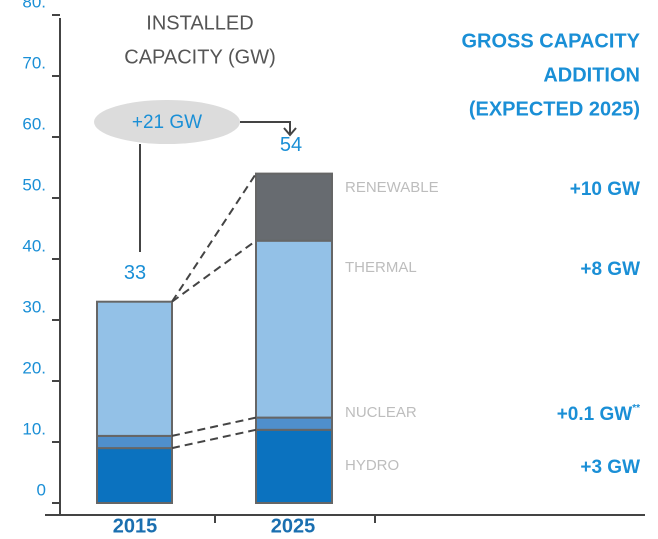 The height and width of the screenshot is (539, 658). I want to click on chart-title: CAPACITY (GW), so click(199, 57).